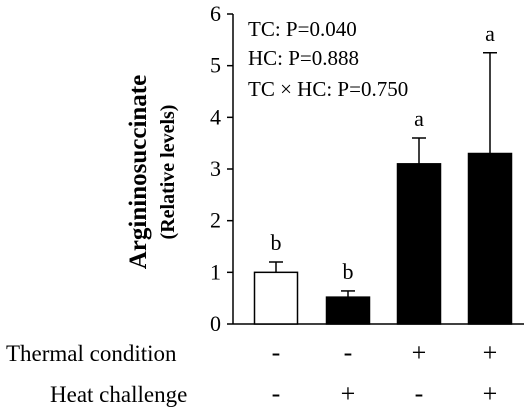 Image resolution: width=529 pixels, height=412 pixels. What do you see at coordinates (215, 323) in the screenshot?
I see `y-tick-label: 0` at bounding box center [215, 323].